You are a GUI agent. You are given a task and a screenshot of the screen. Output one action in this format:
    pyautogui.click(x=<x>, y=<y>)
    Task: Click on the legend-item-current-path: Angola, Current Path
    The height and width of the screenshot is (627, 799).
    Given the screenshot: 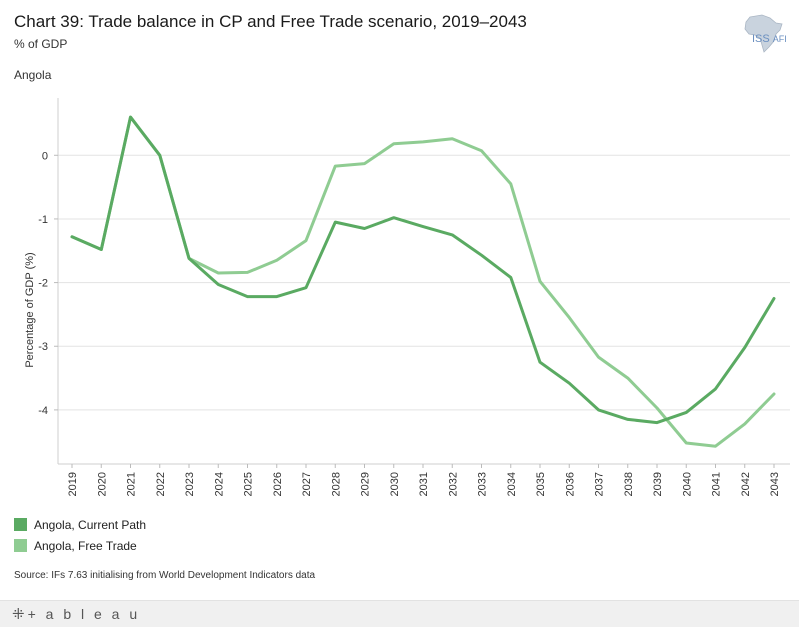 What is the action you would take?
    pyautogui.click(x=80, y=524)
    